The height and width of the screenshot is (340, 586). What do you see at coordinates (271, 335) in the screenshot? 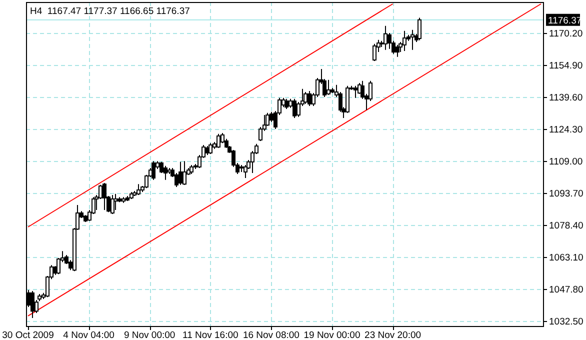
I see `x-tick-label: 16 Nov 08:00` at bounding box center [271, 335].